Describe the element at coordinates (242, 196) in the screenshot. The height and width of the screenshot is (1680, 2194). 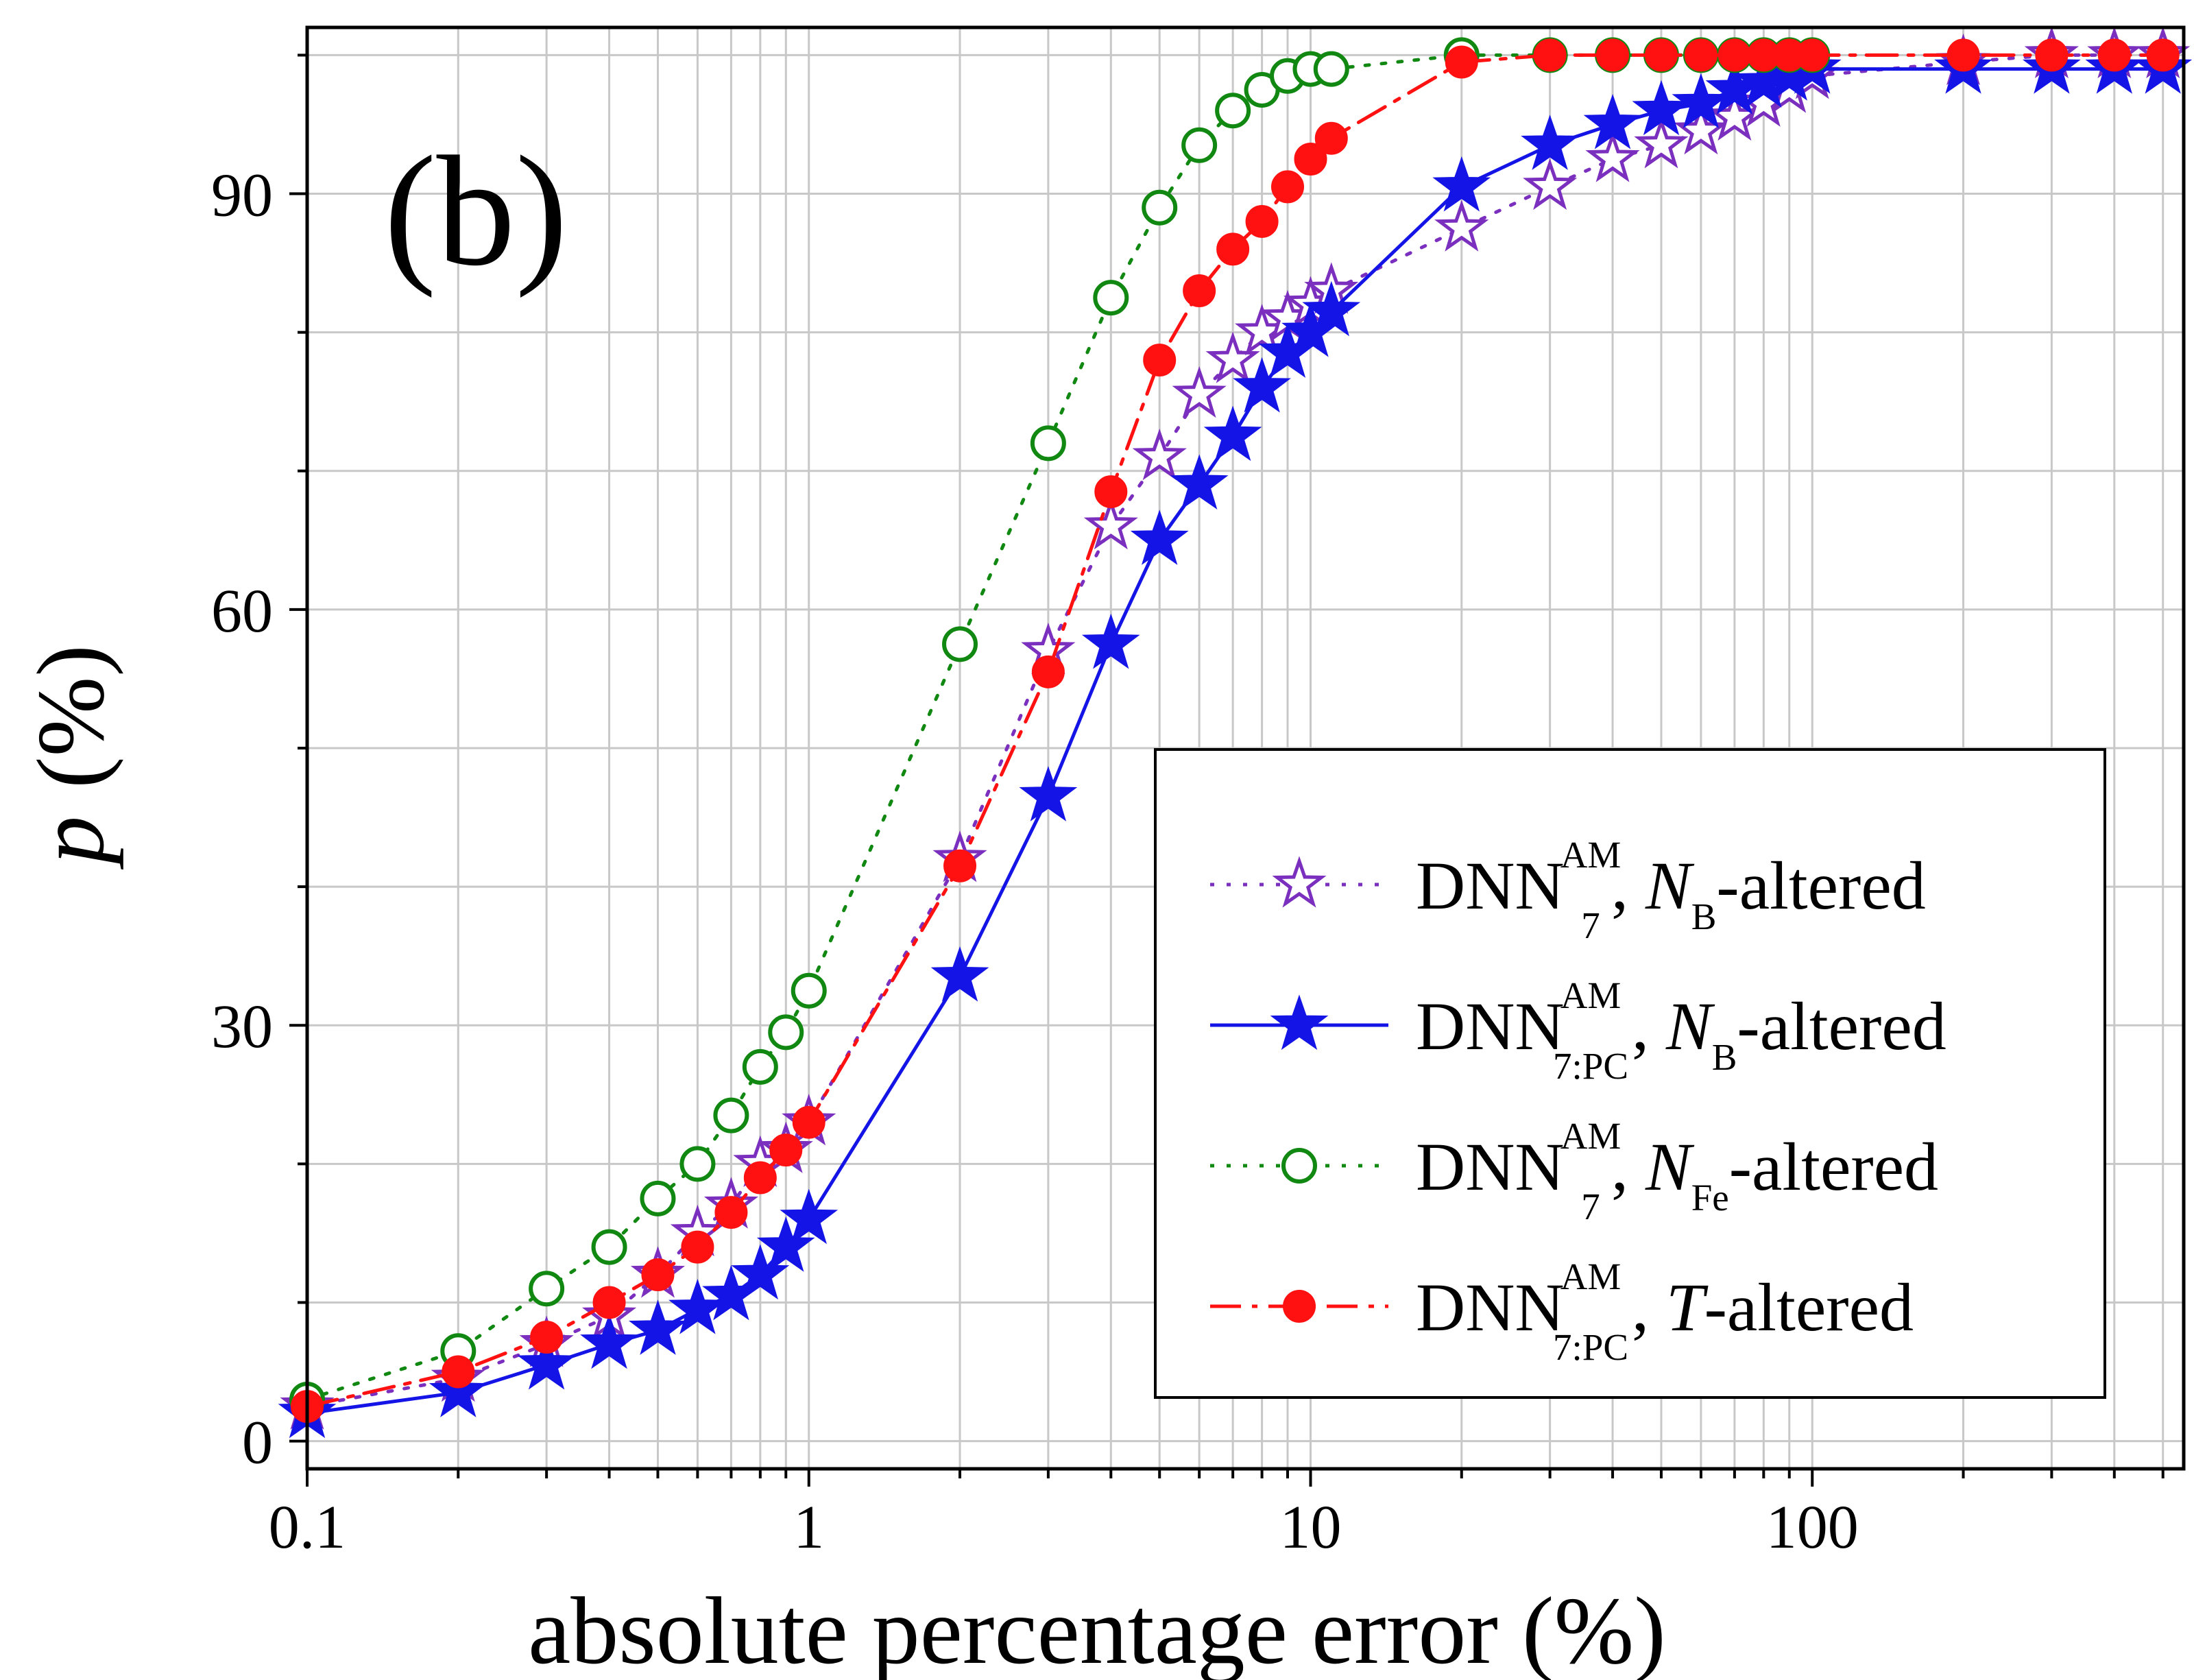
I see `y-tick-label: 90` at that location.